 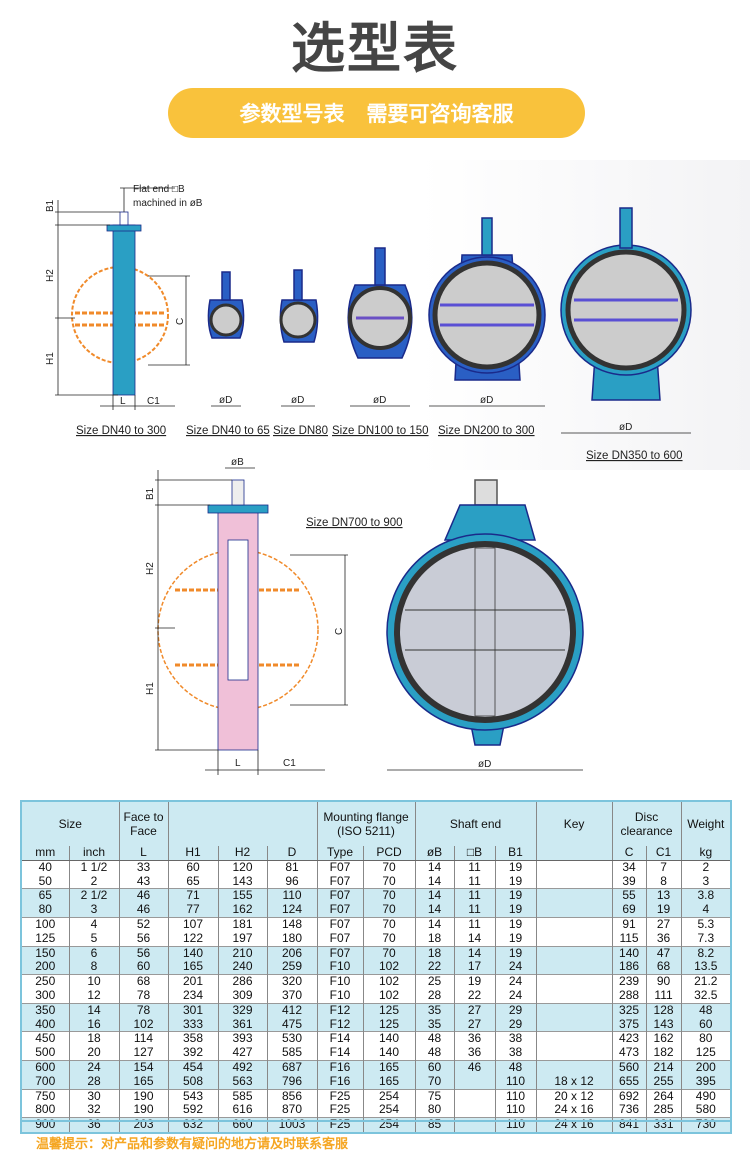 I want to click on table-cell: 18 x 12, so click(x=574, y=1082).